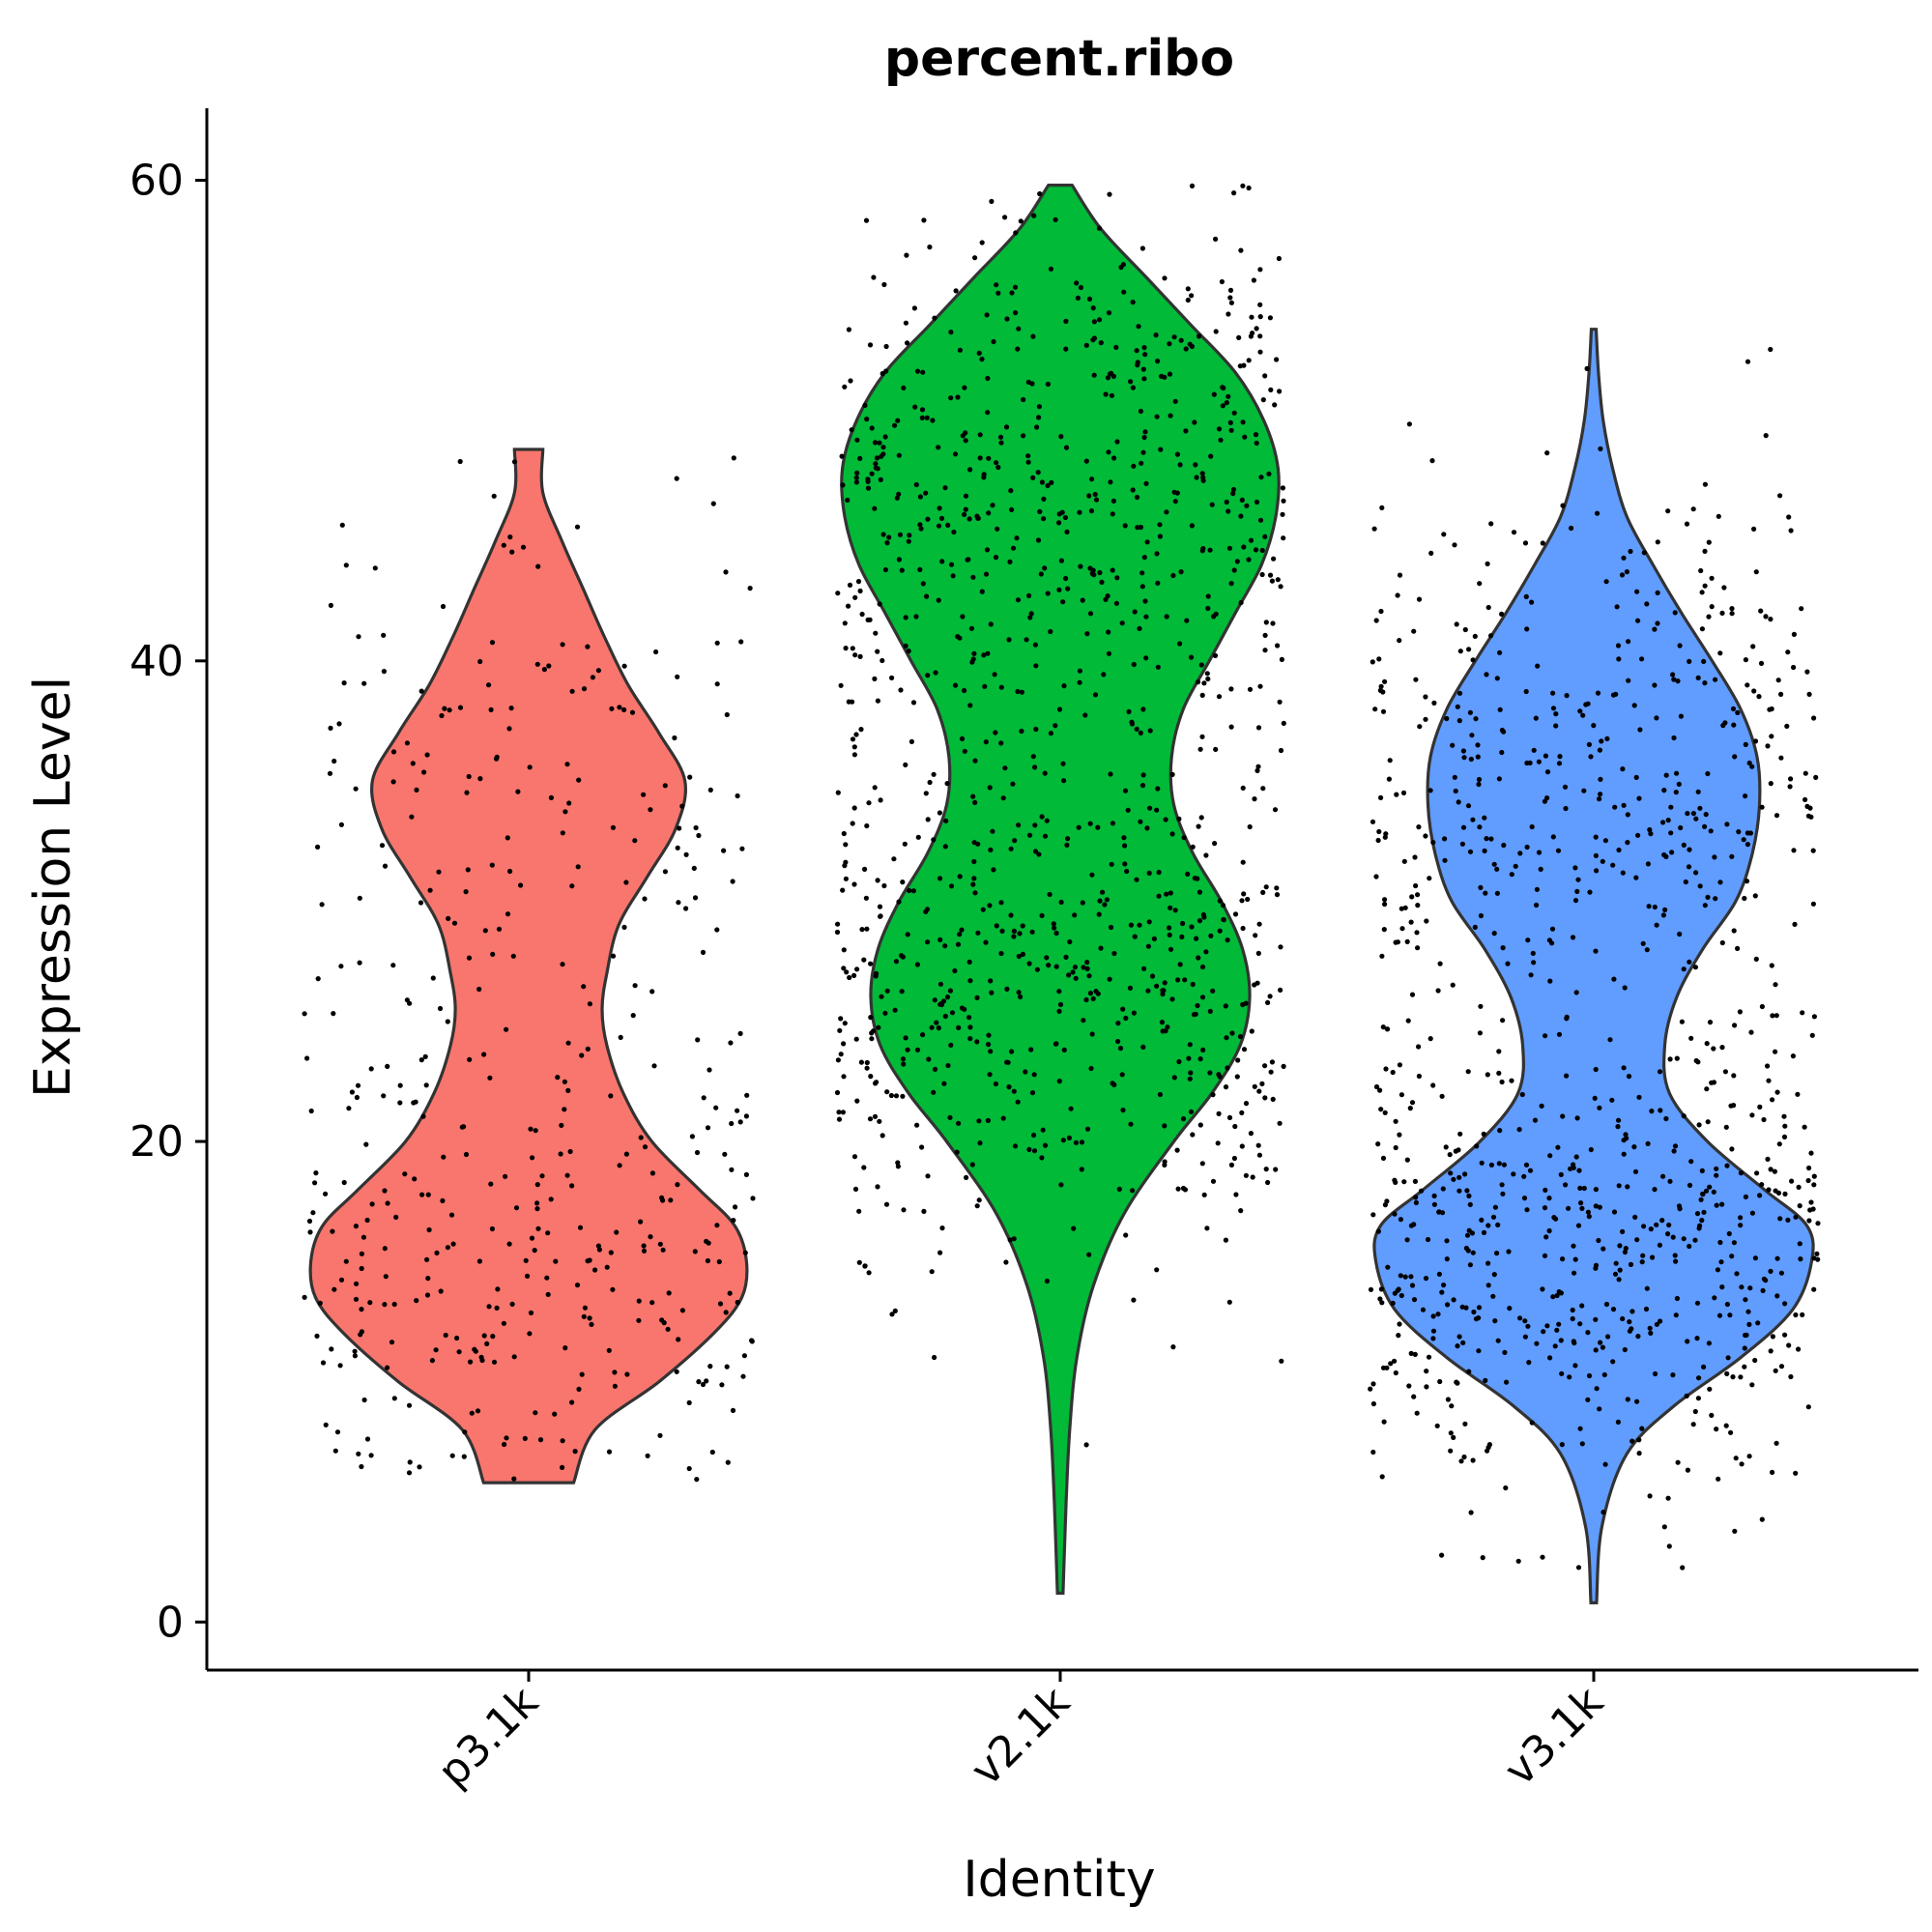 The width and height of the screenshot is (1932, 1932). Describe the element at coordinates (528, 966) in the screenshot. I see `violin-p3.1k` at that location.